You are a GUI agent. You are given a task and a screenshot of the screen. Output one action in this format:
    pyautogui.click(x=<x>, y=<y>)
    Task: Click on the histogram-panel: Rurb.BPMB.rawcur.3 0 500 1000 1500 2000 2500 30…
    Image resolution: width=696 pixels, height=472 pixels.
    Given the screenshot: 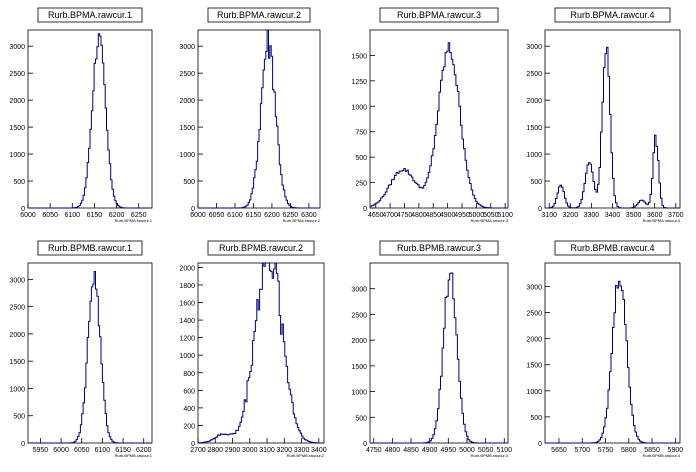 What is the action you would take?
    pyautogui.click(x=431, y=349)
    